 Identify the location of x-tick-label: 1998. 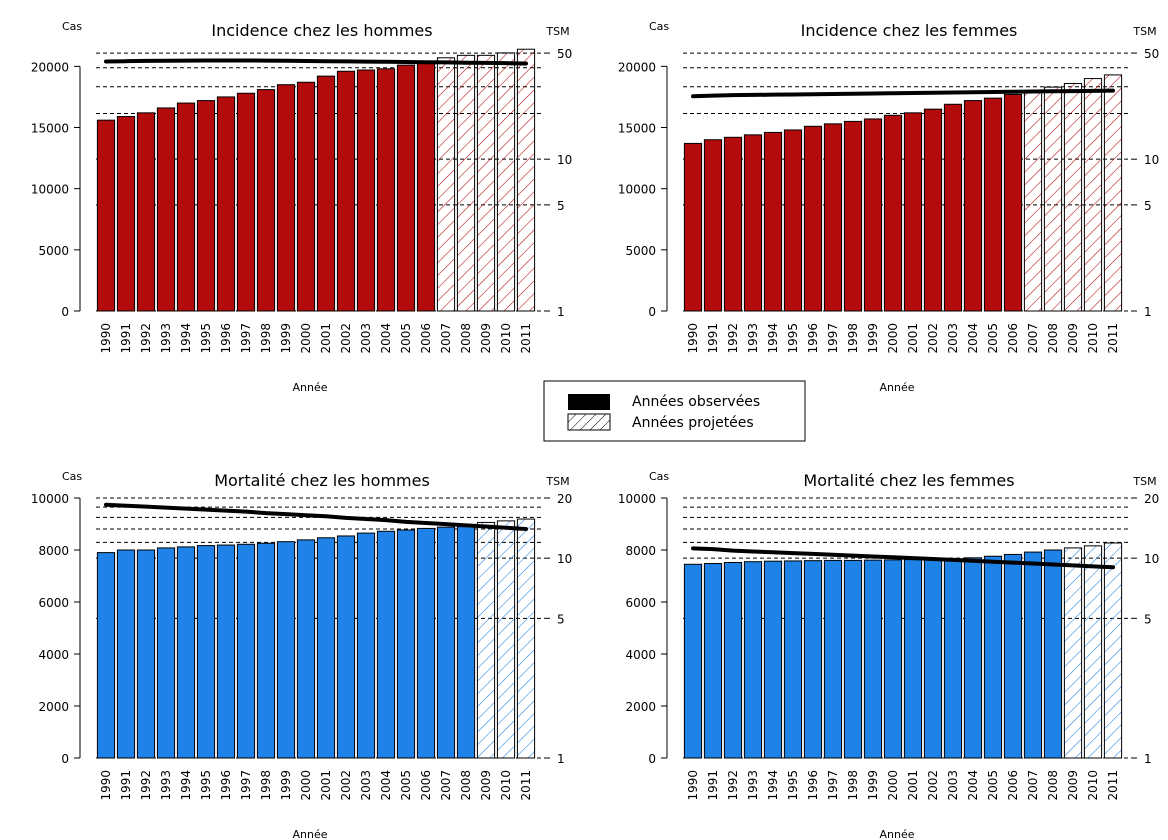
(266, 338).